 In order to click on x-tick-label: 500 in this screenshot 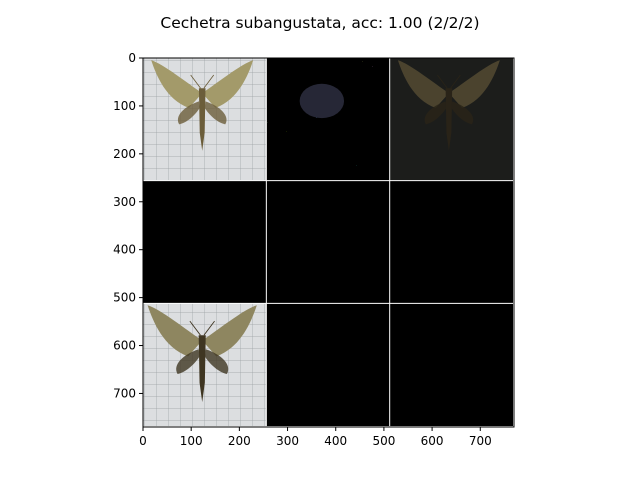, I will do `click(383, 441)`.